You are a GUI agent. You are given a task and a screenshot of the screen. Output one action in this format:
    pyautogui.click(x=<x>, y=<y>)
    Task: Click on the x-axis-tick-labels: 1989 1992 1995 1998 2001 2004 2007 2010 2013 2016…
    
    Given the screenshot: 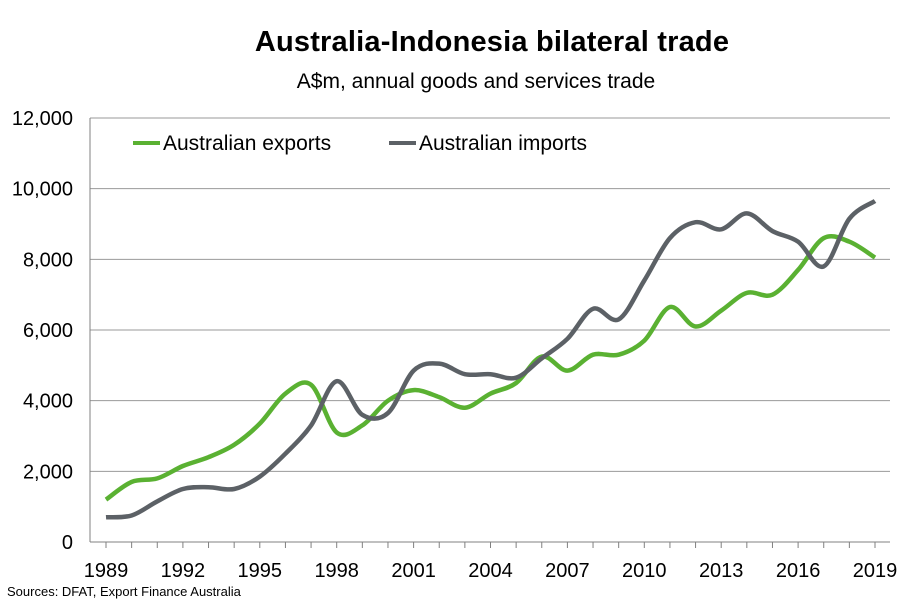 What is the action you would take?
    pyautogui.click(x=491, y=571)
    